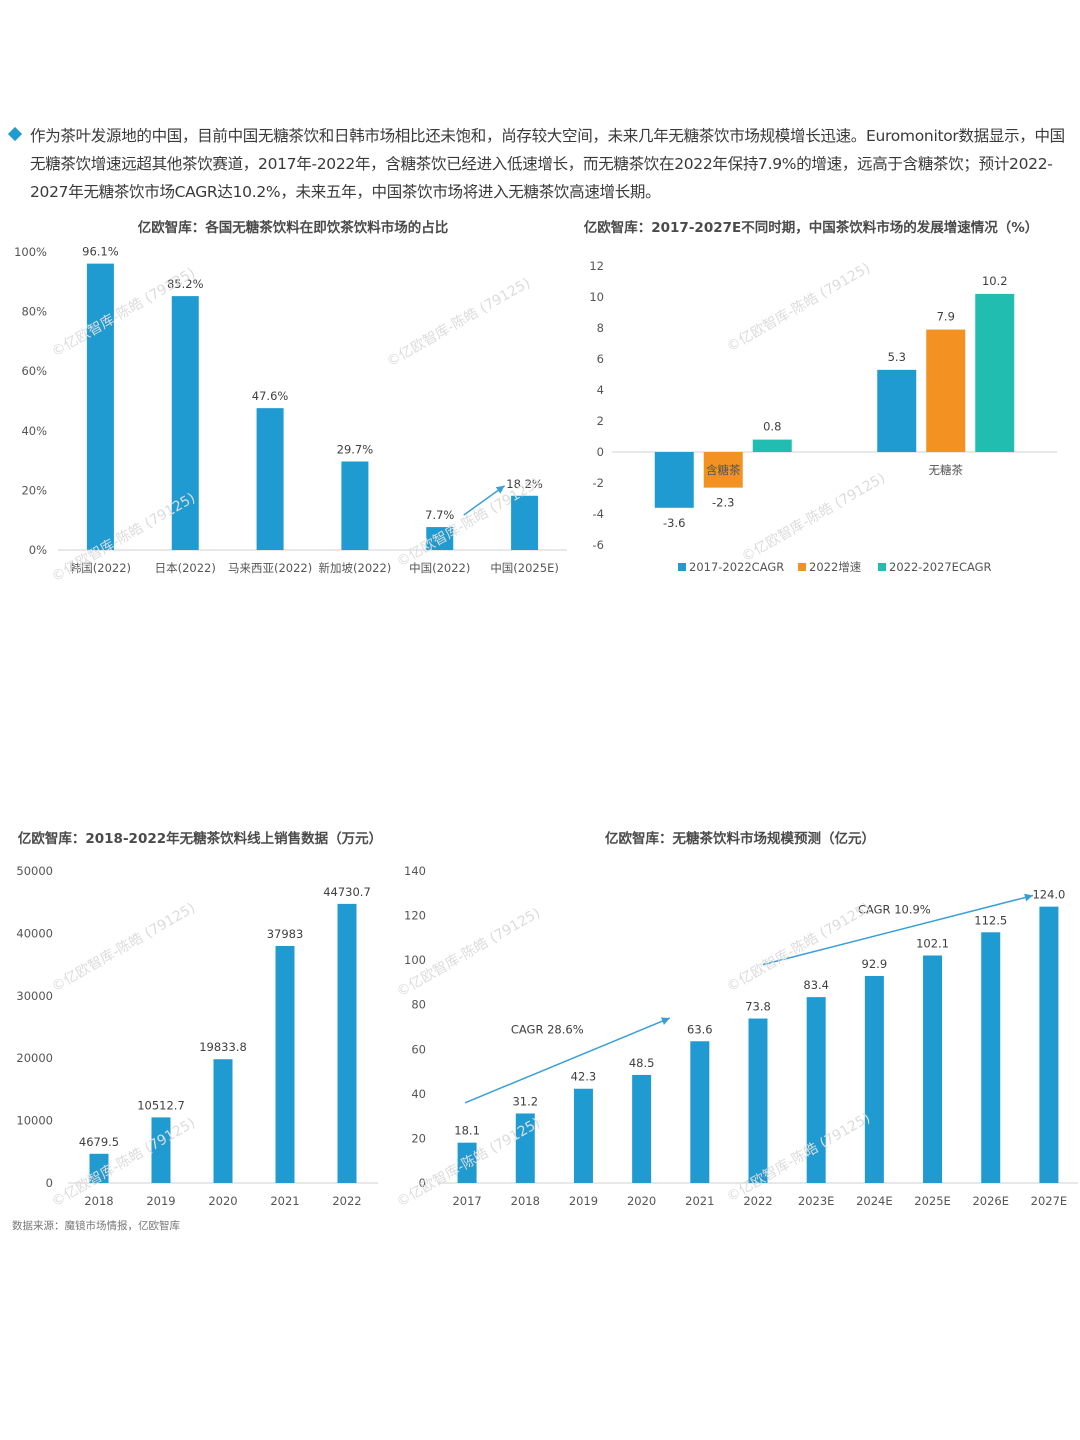 Image resolution: width=1080 pixels, height=1440 pixels. Describe the element at coordinates (600, 452) in the screenshot. I see `y-tick-label: 0` at that location.